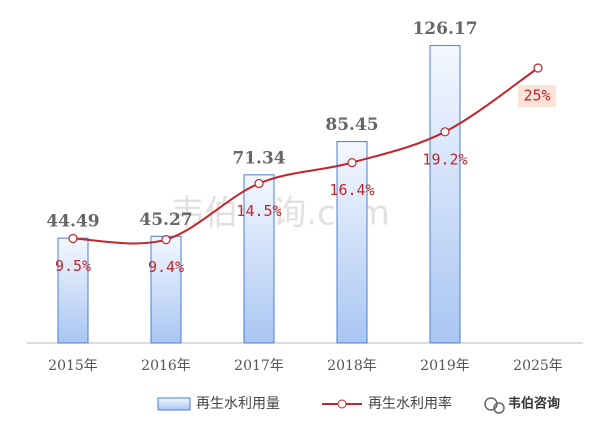 The width and height of the screenshot is (597, 434). I want to click on line-value-label: 14.5%, so click(258, 211).